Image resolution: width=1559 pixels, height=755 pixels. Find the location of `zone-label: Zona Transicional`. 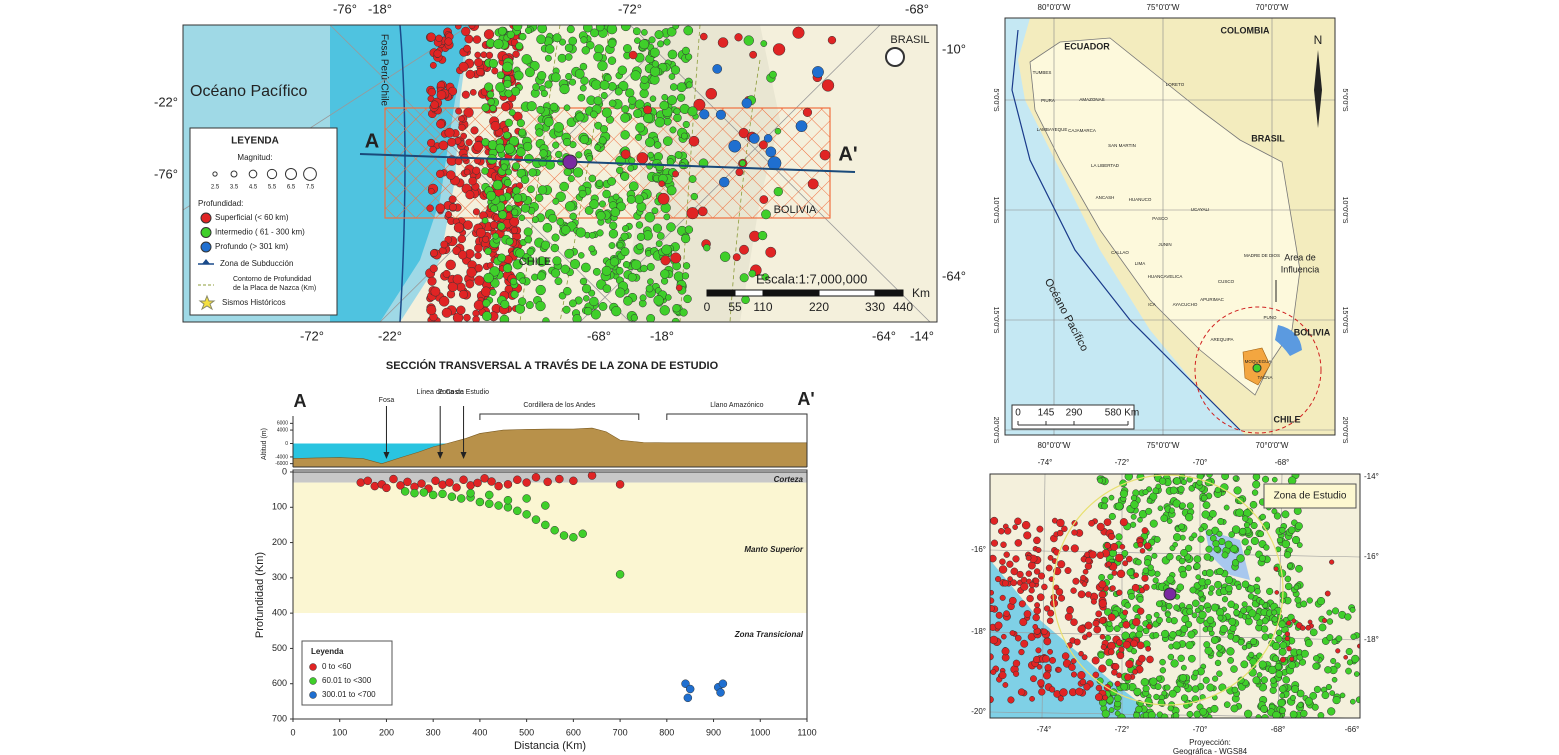

zone-label: Zona Transicional is located at coordinates (769, 634).